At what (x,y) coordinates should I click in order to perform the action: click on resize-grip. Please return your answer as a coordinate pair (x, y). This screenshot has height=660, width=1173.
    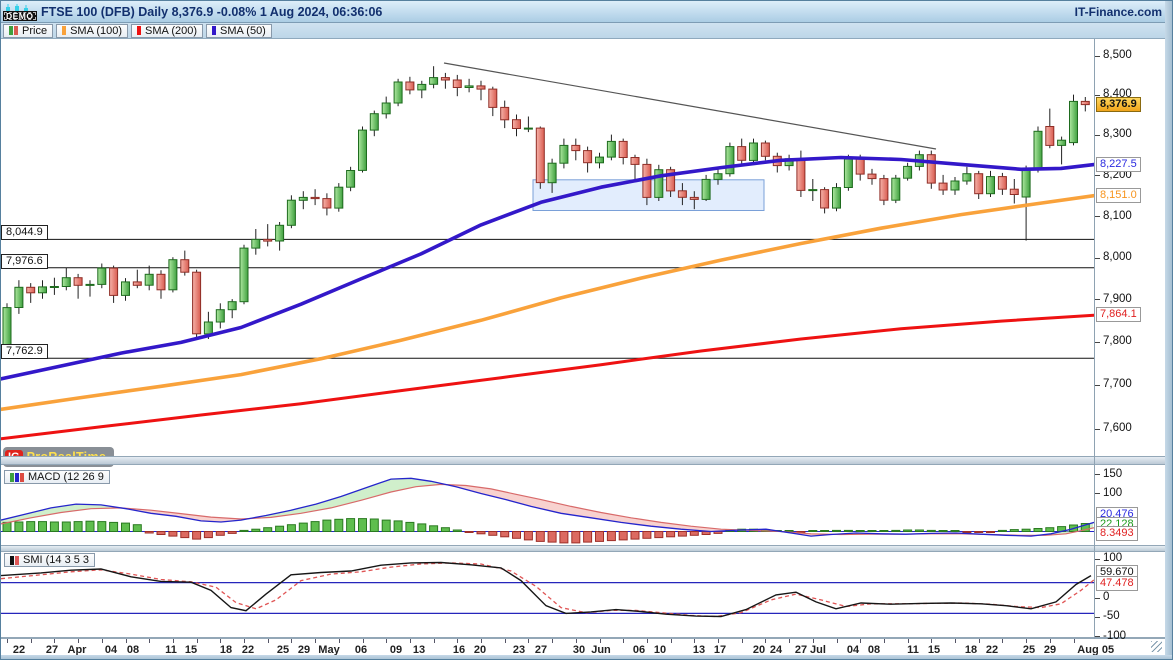
    Looking at the image, I should click on (1156, 646).